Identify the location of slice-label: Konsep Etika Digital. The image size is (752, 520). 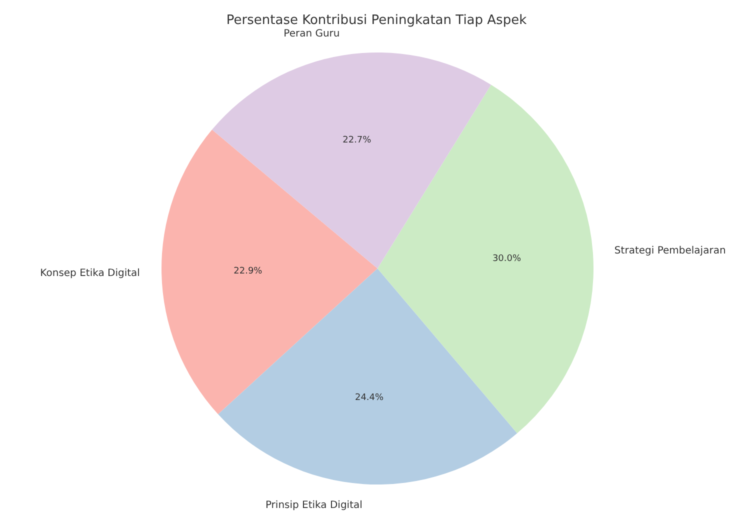
(90, 274).